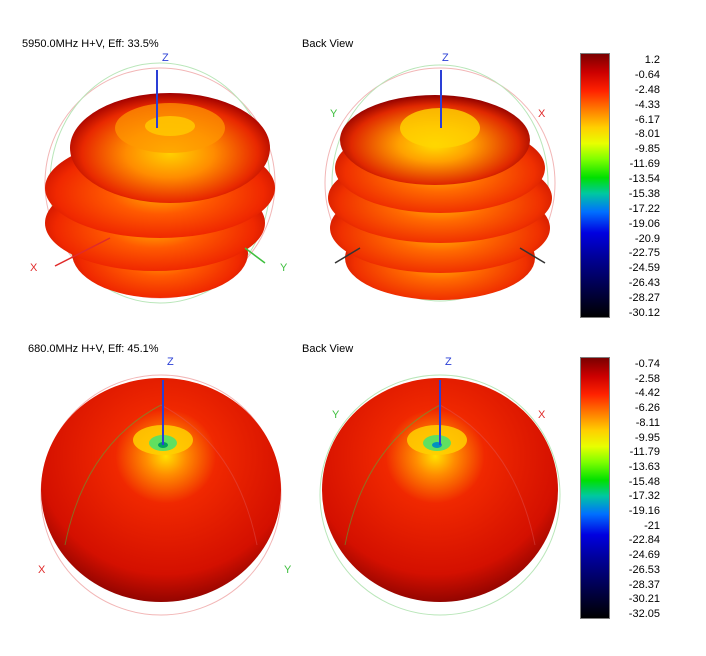 This screenshot has width=706, height=656. What do you see at coordinates (644, 599) in the screenshot?
I see `bottom-colorbar-tick-label: -30.21` at bounding box center [644, 599].